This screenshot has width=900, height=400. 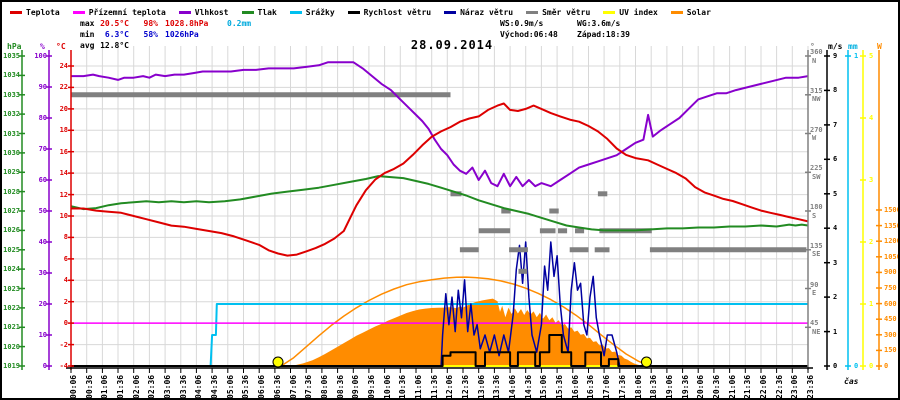 I want to click on y-tick-label: 1350, so click(x=892, y=225).